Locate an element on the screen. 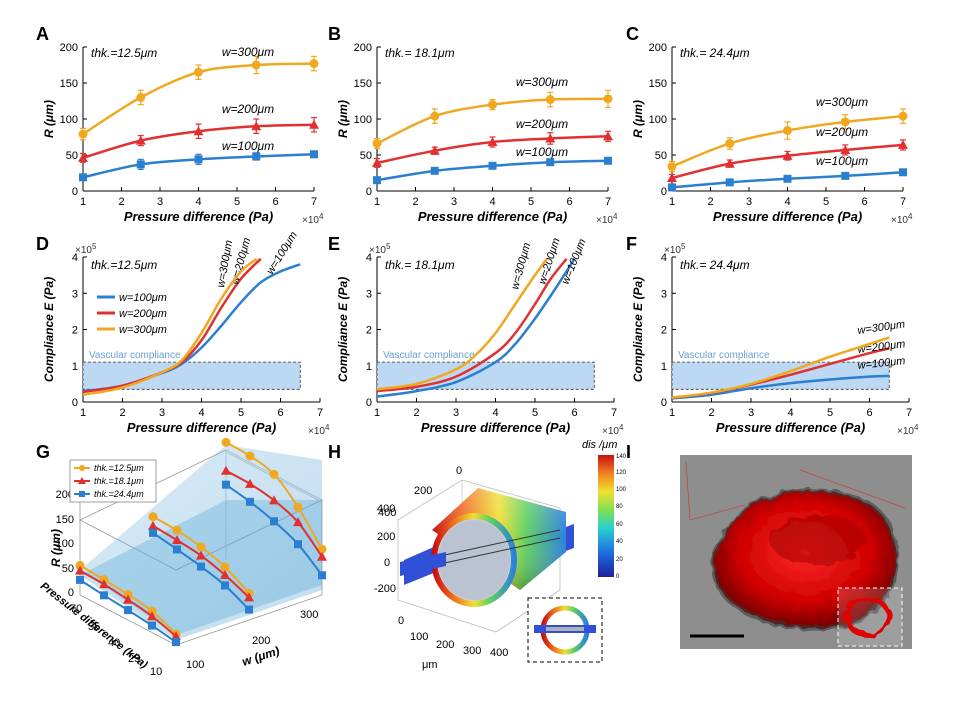  y-exponent-power: 5 is located at coordinates (94, 246).